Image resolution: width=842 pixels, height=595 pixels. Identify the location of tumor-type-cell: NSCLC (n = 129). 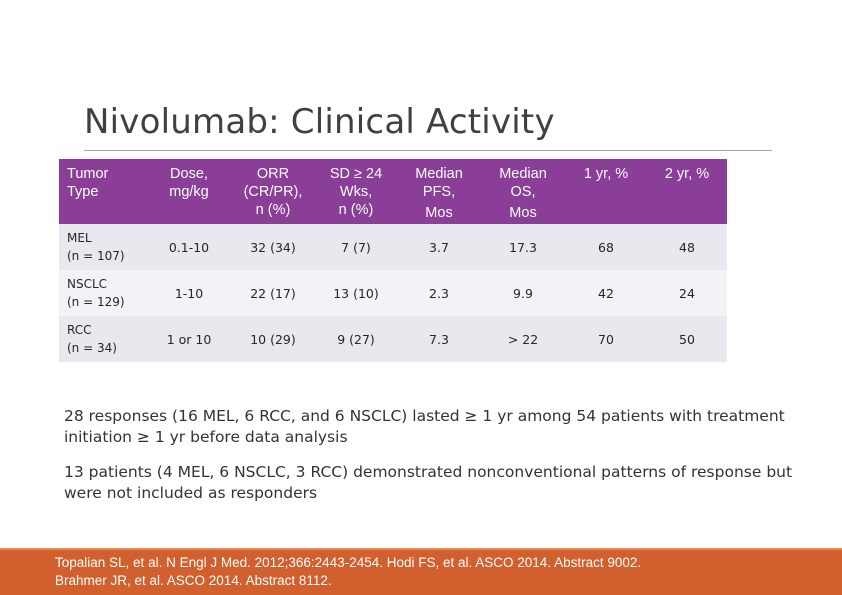
(103, 293).